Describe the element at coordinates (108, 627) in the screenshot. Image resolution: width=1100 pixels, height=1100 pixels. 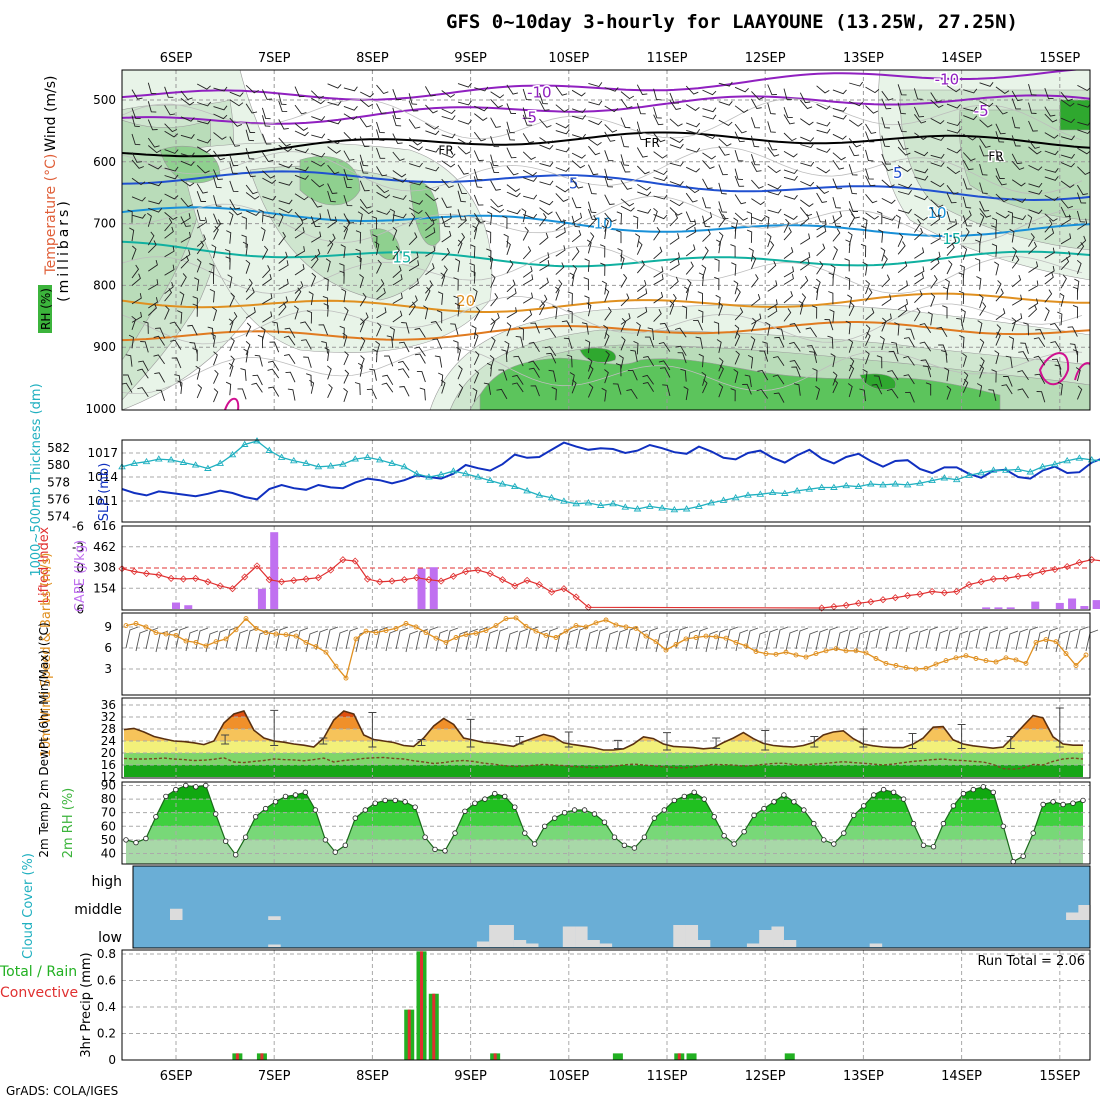
I see `wind-ticks-label: 9` at that location.